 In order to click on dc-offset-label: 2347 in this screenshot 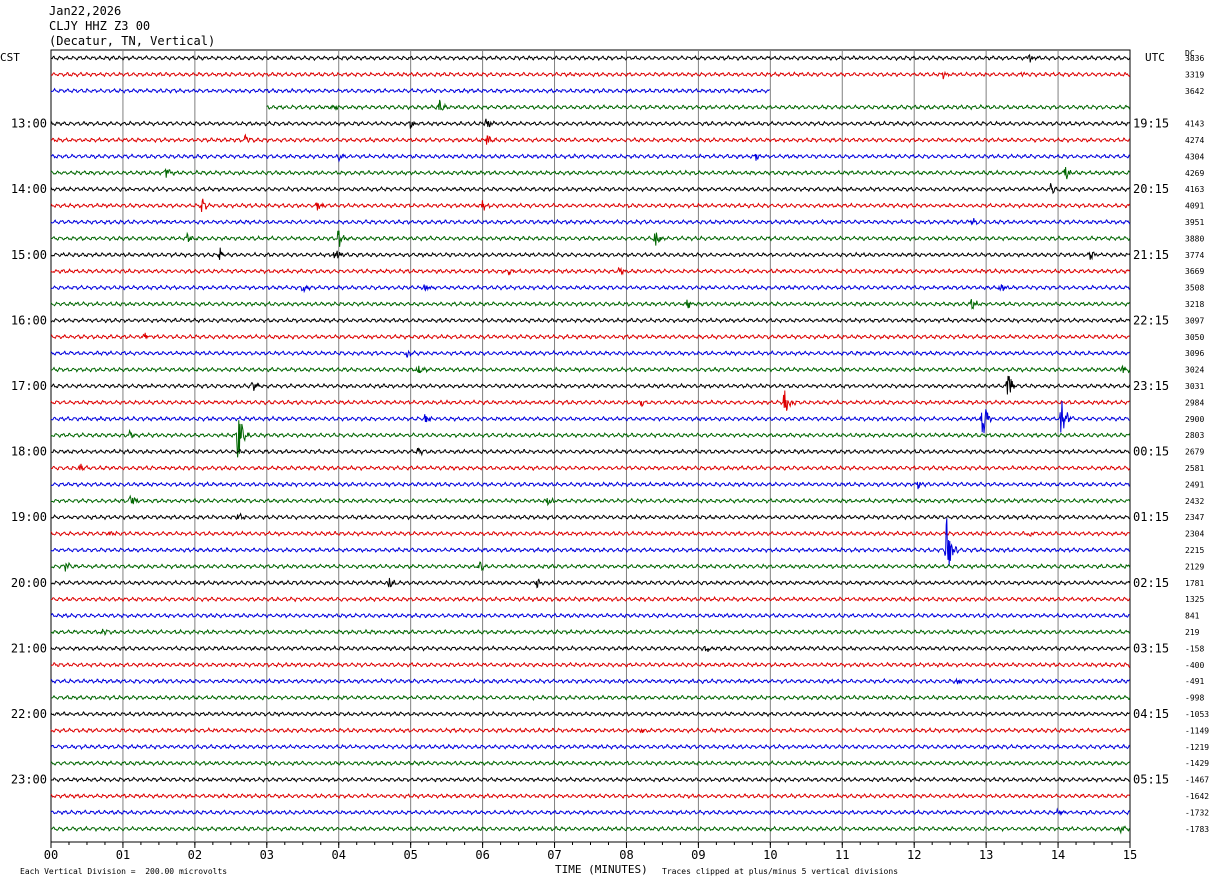, I will do `click(1194, 517)`.